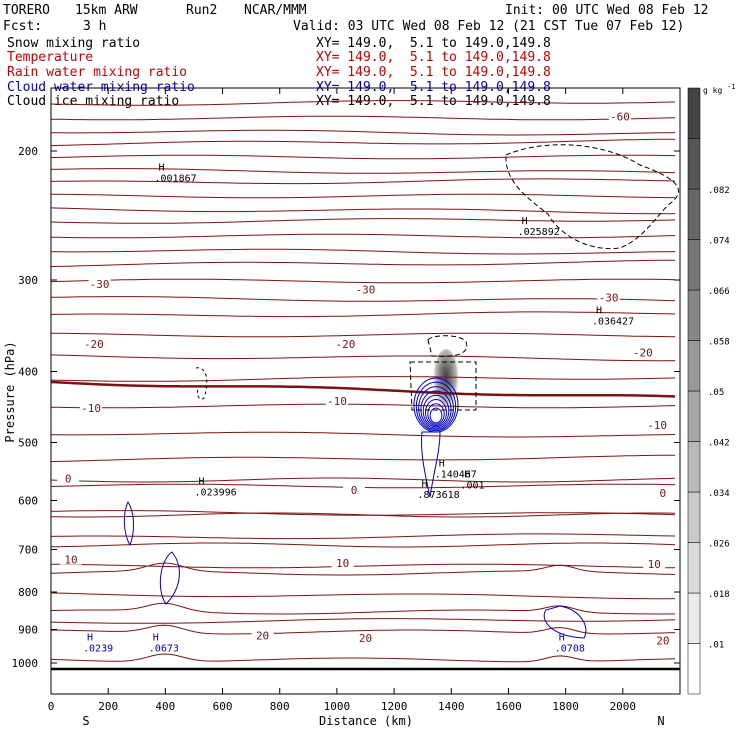 The image size is (740, 740). Describe the element at coordinates (26, 10) in the screenshot. I see `model-name: TORERO` at that location.